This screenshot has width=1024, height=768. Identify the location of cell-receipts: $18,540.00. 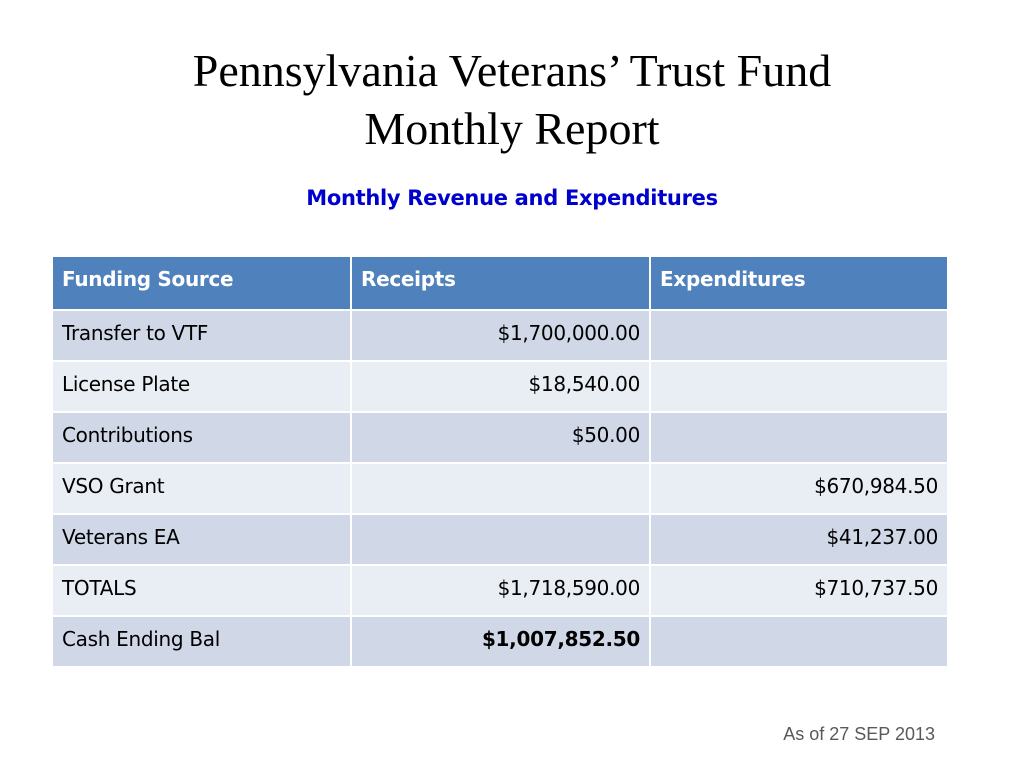
(500, 386).